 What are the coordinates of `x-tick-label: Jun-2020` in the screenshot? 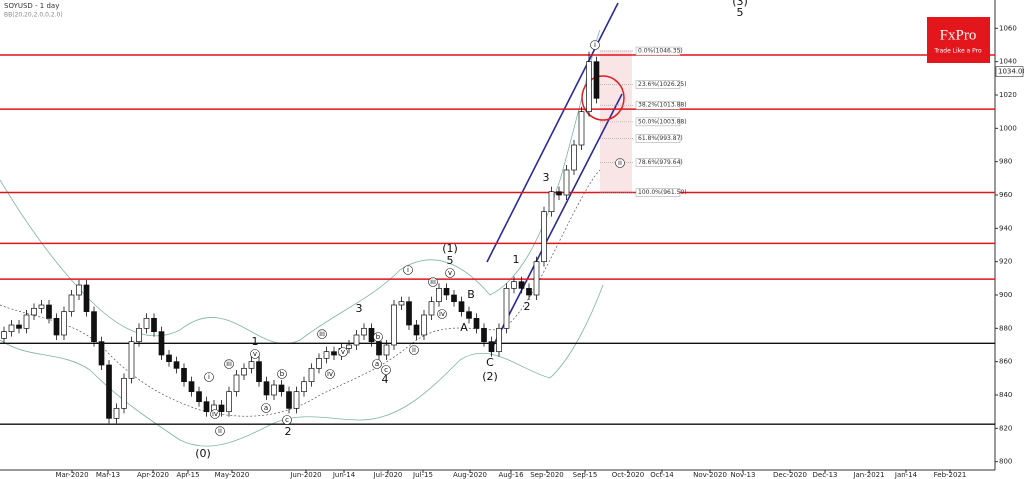 It's located at (305, 475).